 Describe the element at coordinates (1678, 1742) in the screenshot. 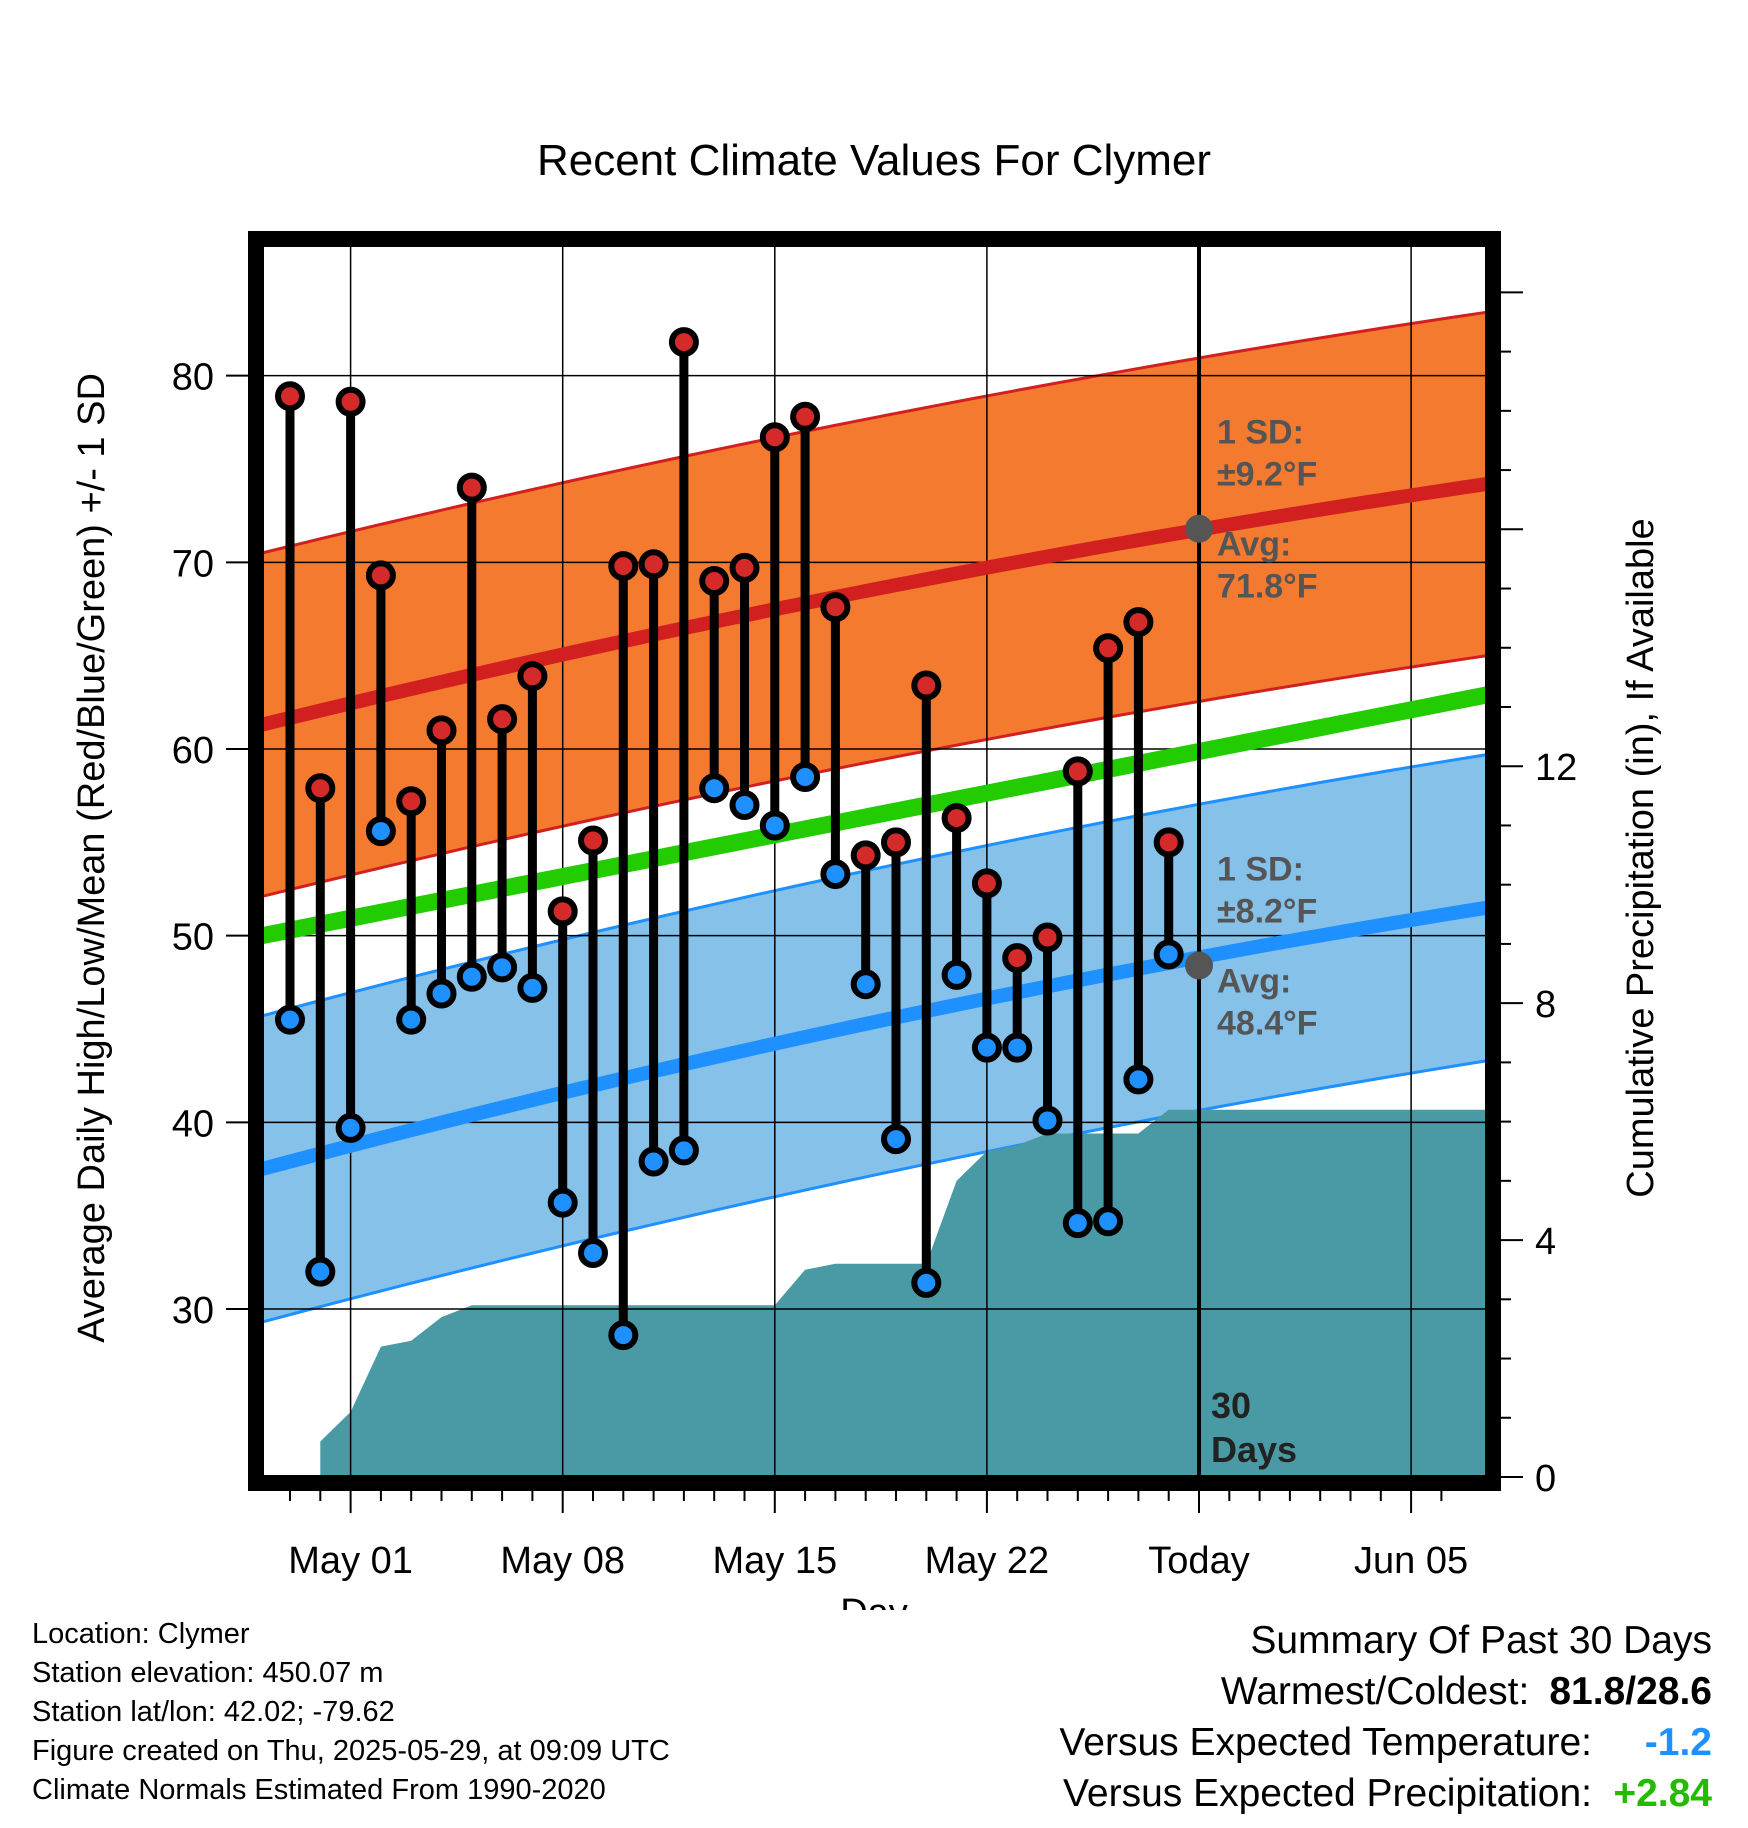

I see `temp-value: -1.2` at that location.